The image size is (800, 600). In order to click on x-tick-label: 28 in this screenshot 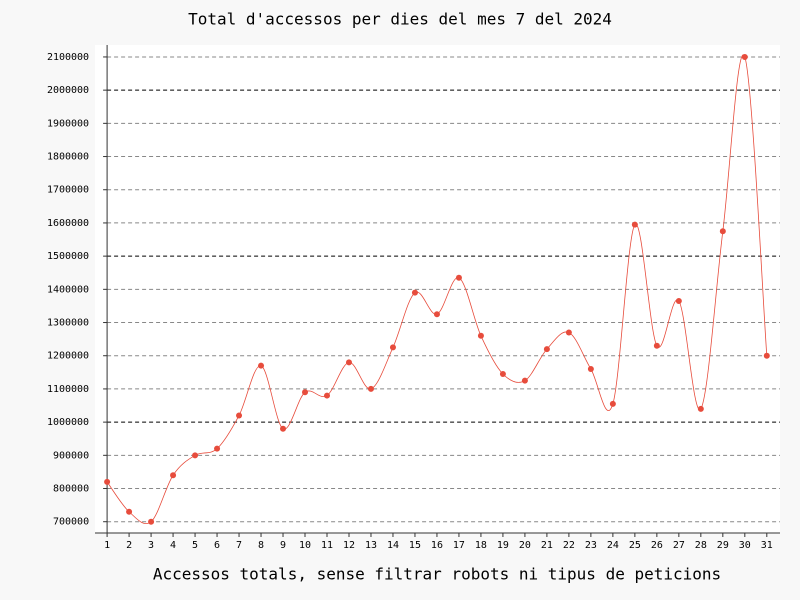, I will do `click(701, 545)`.